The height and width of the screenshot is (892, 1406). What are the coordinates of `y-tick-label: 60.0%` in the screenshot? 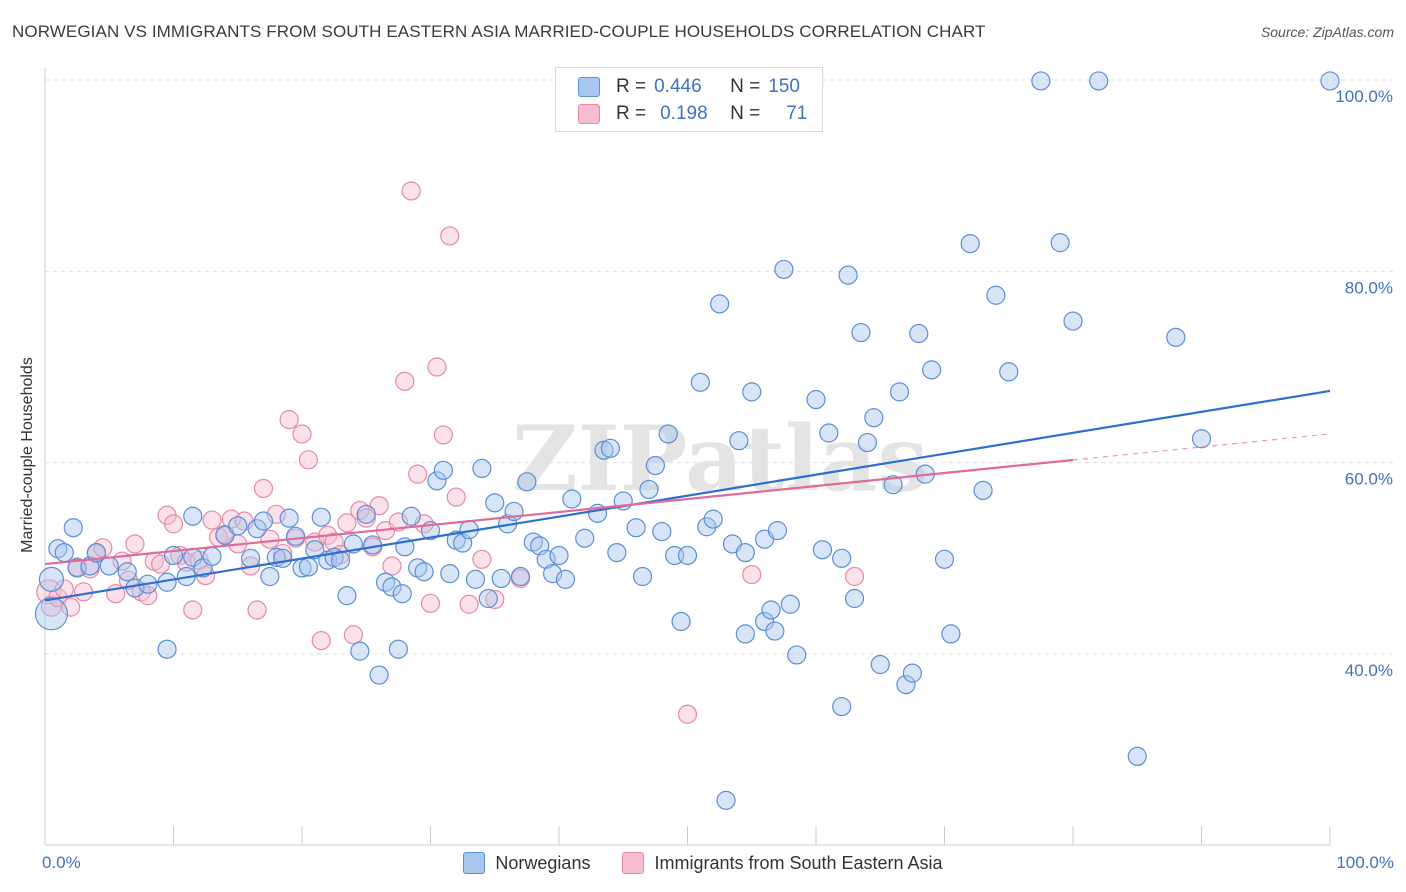 It's located at (1369, 479).